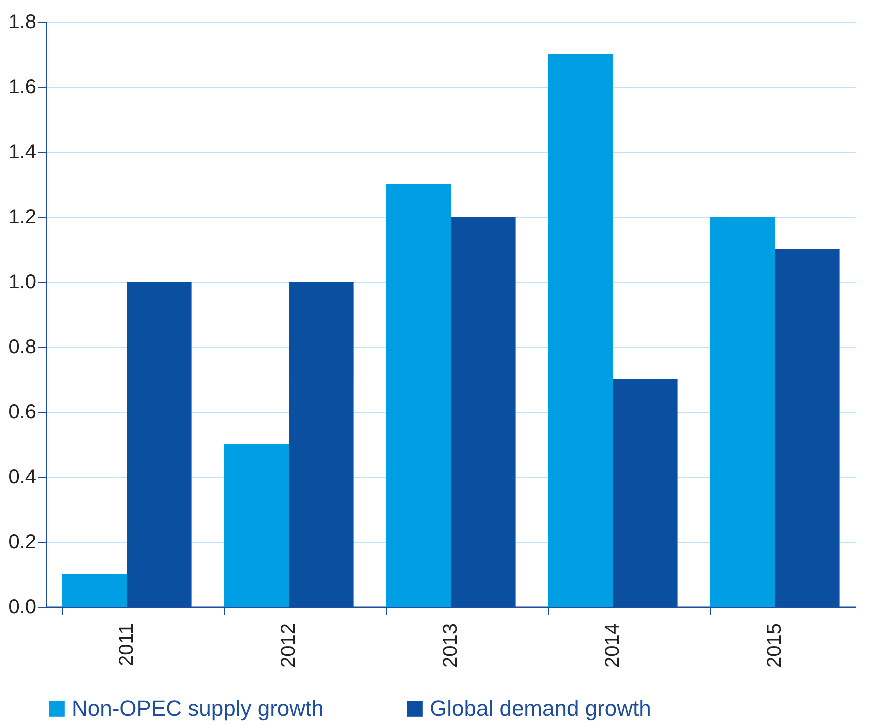  I want to click on x-tick-label: 2011, so click(127, 645).